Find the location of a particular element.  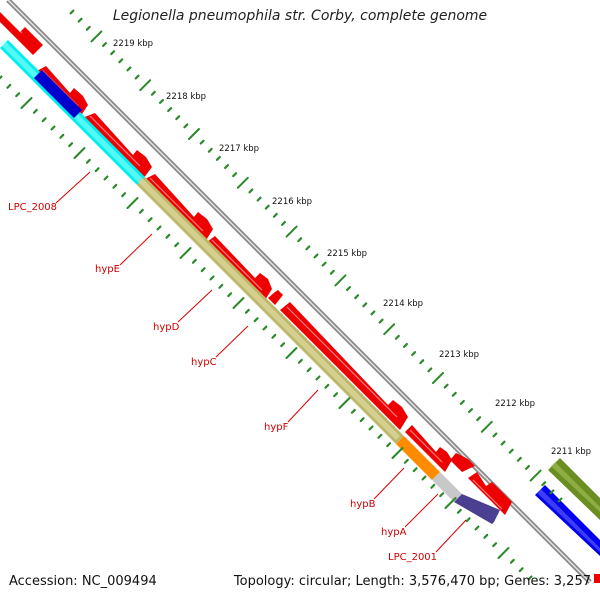

gene-label-text: hypE is located at coordinates (107, 269).